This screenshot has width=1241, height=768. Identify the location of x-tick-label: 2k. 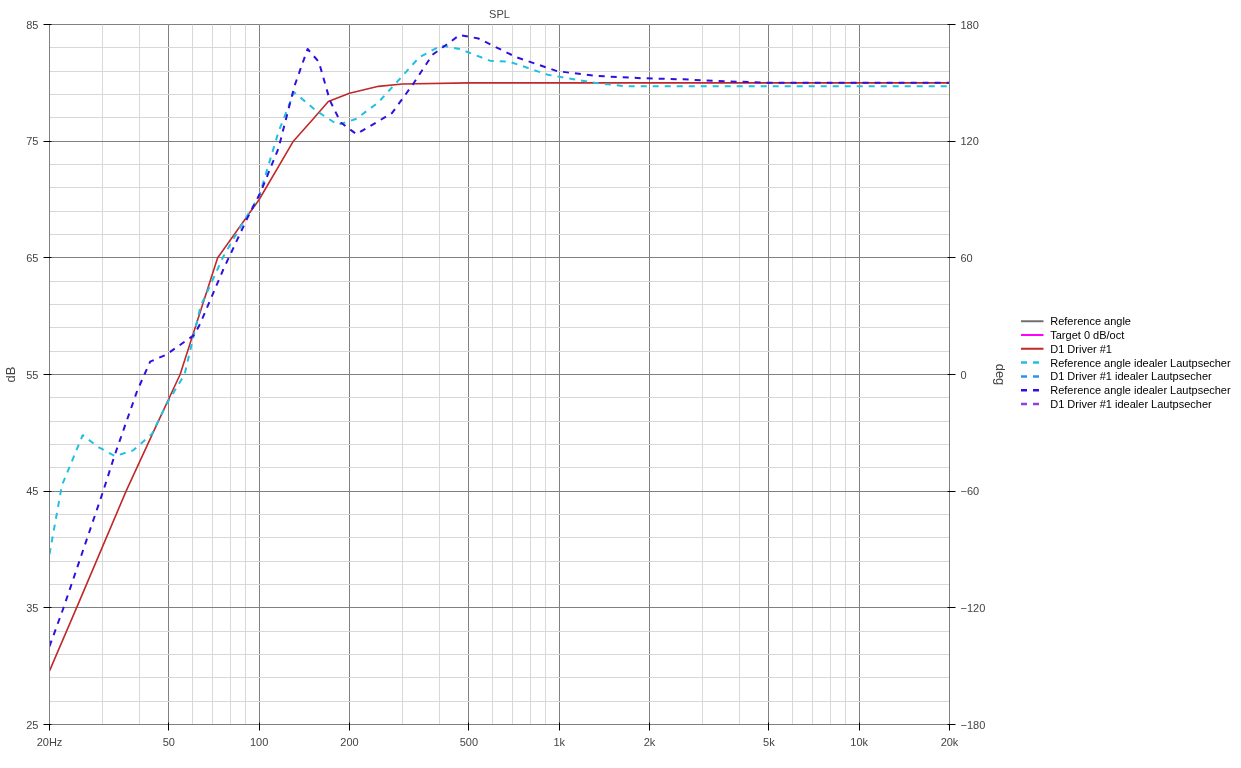
(649, 741).